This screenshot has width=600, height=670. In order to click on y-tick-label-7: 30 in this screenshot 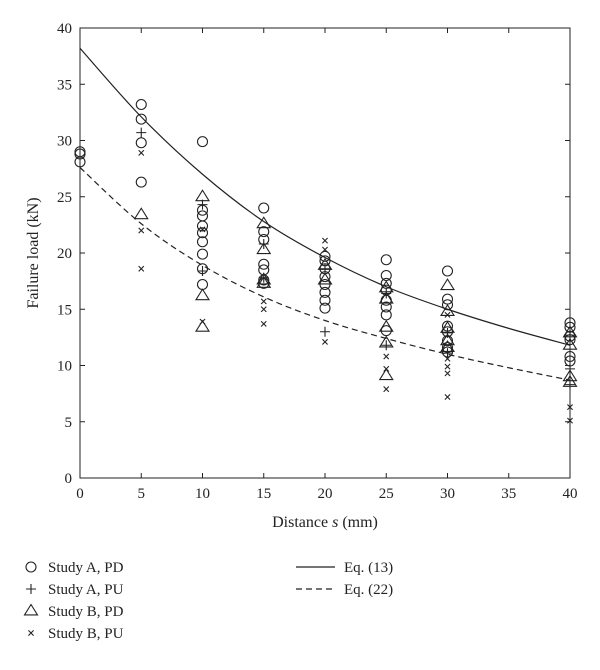, I will do `click(64, 142)`.